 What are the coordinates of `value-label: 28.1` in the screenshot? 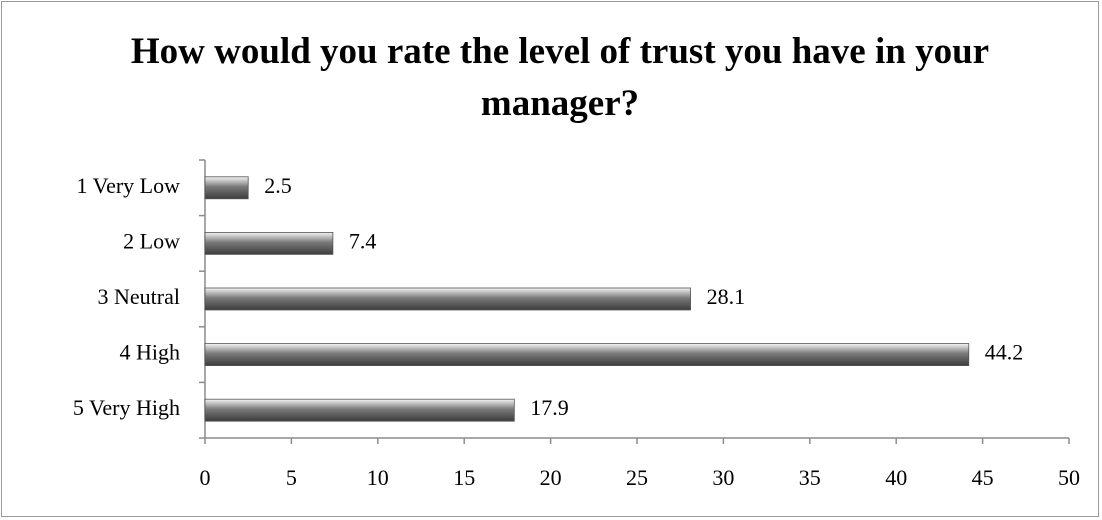 It's located at (726, 296).